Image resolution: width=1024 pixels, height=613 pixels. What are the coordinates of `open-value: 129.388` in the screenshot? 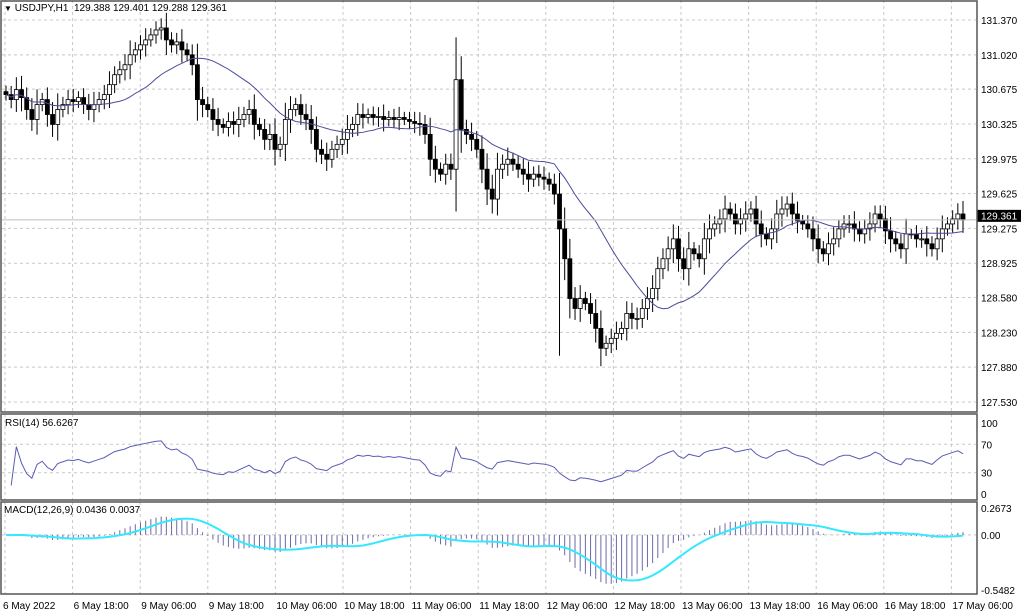 It's located at (92, 8).